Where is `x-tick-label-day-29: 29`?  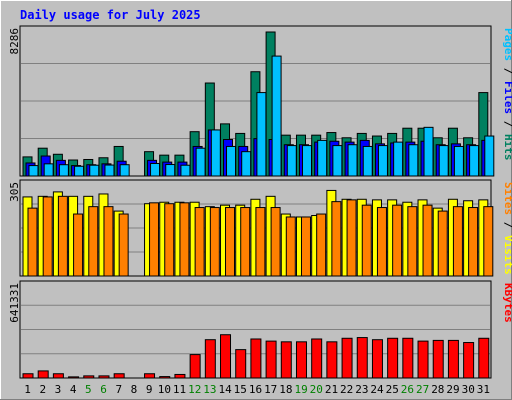
x-tick-label-day-29: 29 is located at coordinates (452, 389).